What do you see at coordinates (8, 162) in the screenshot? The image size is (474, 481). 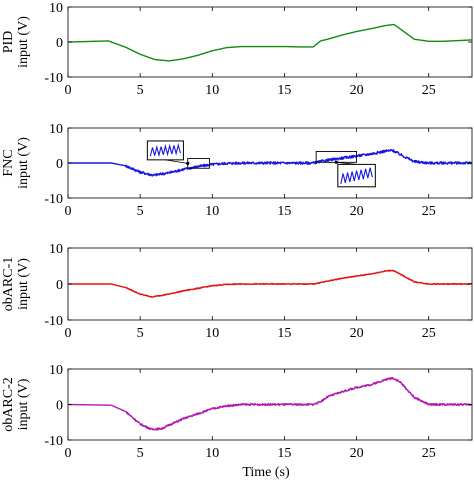 I see `y-axis-label: FNC` at bounding box center [8, 162].